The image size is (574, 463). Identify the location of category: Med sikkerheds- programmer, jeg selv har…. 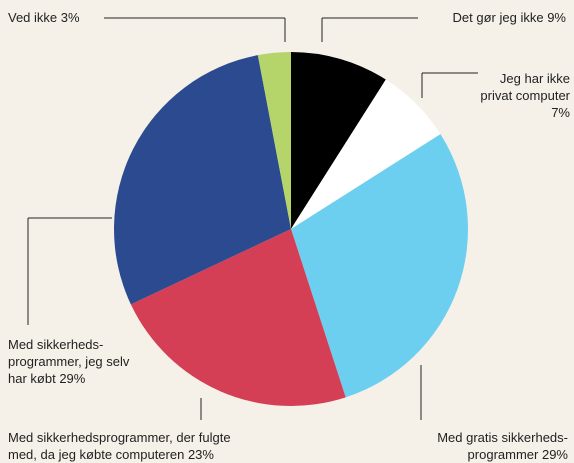
(69, 361).